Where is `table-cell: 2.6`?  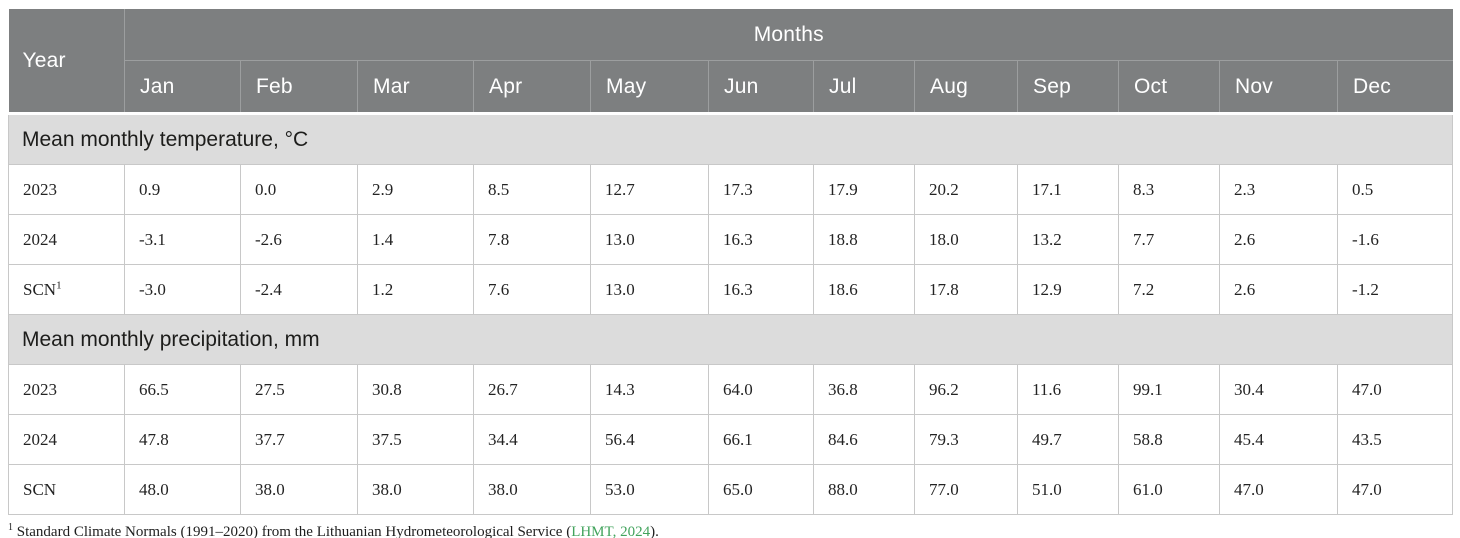
table-cell: 2.6 is located at coordinates (1278, 239).